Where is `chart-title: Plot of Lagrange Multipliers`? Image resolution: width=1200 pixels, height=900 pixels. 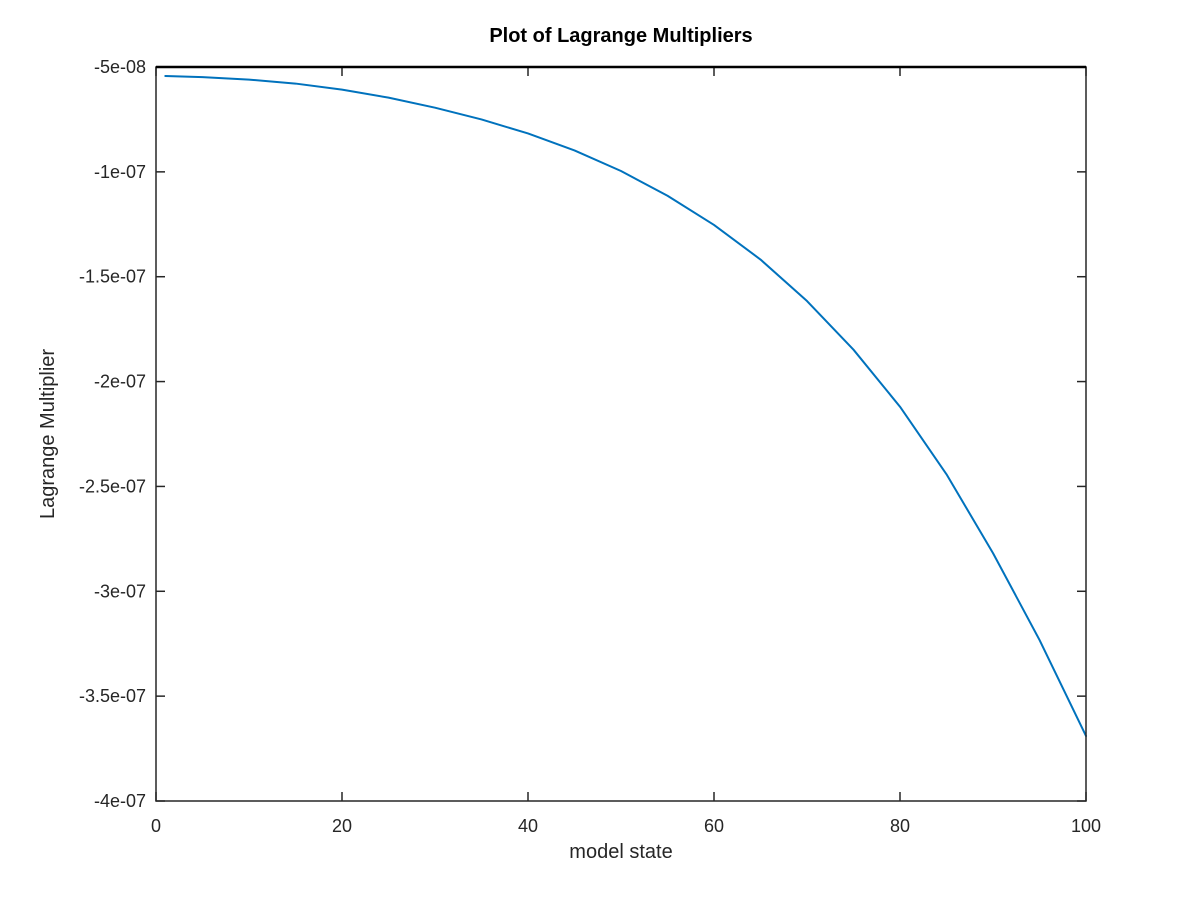
chart-title: Plot of Lagrange Multipliers is located at coordinates (620, 36).